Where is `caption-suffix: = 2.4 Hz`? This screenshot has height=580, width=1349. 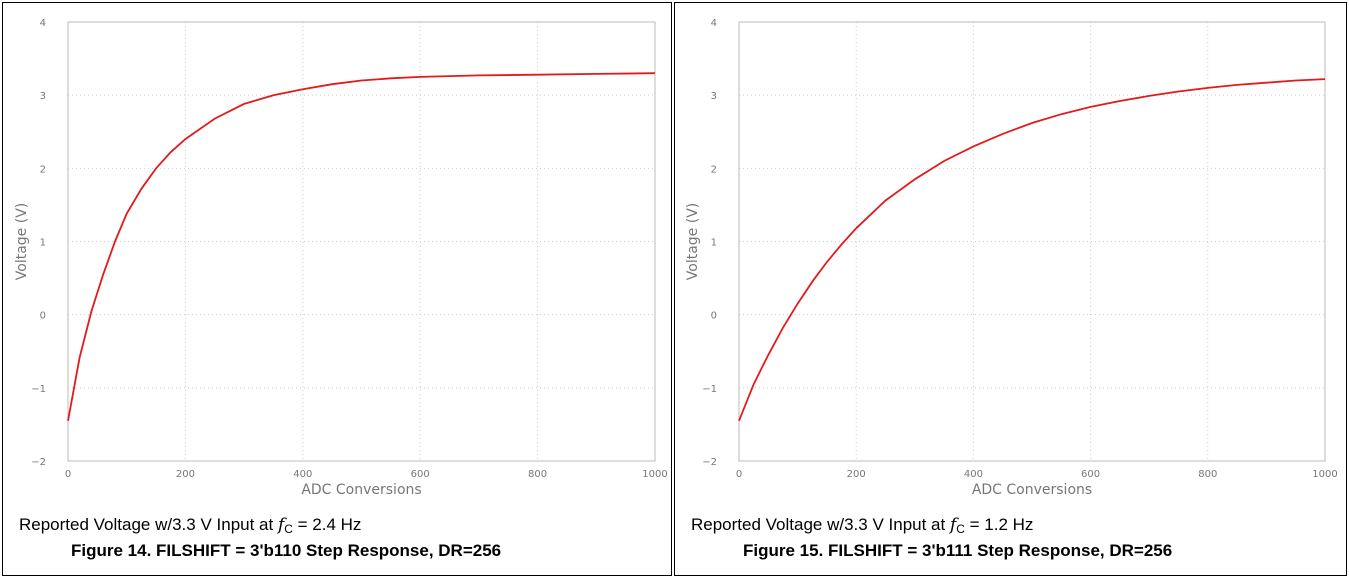 caption-suffix: = 2.4 Hz is located at coordinates (327, 524).